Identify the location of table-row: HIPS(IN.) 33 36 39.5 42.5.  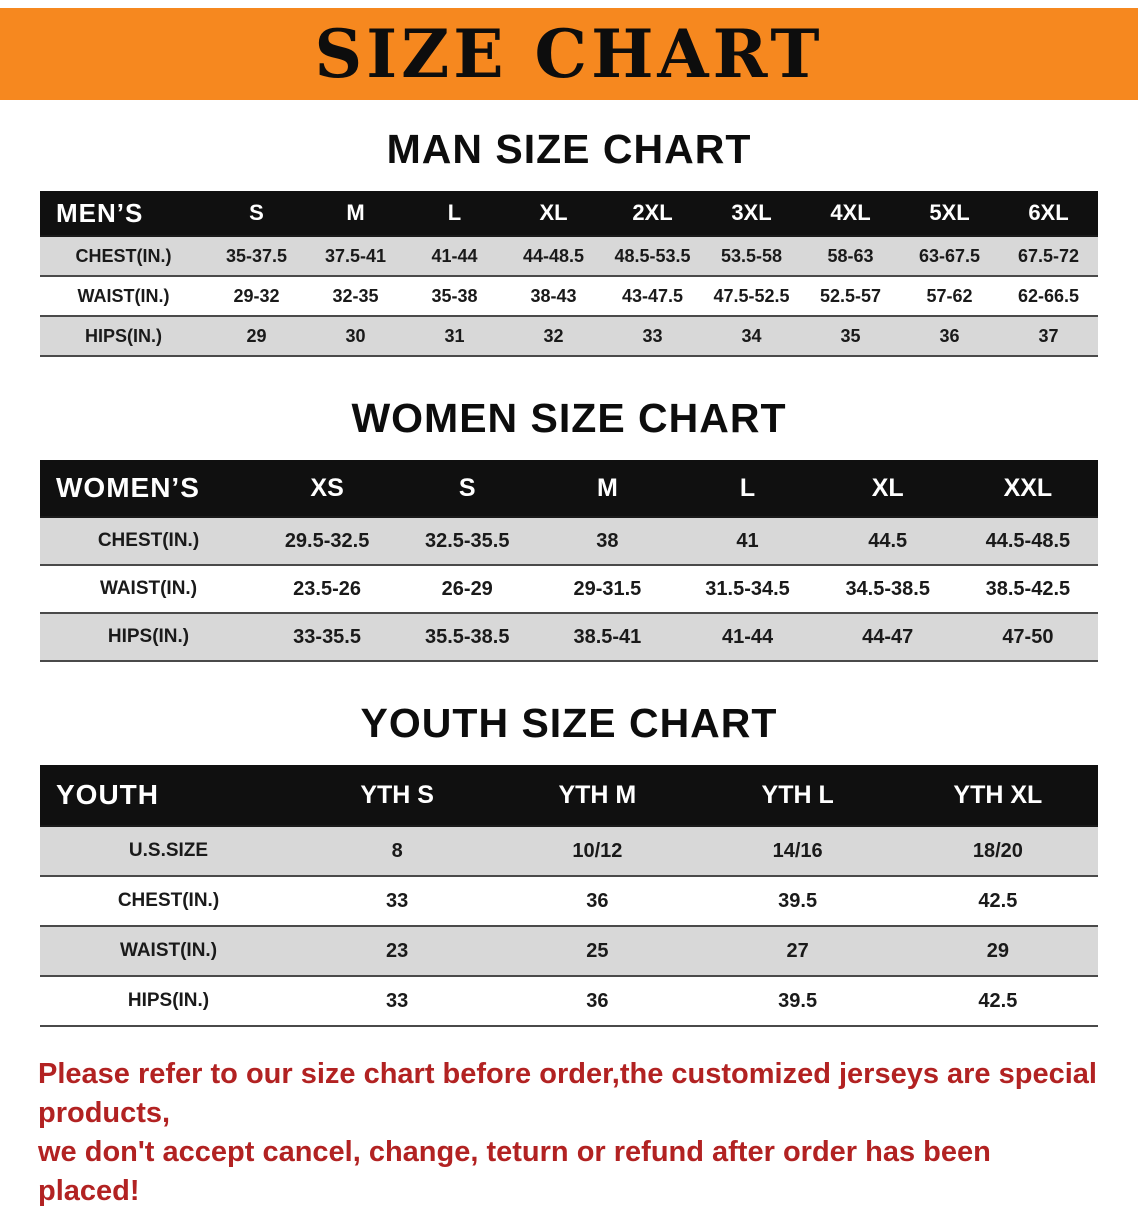
(569, 1001).